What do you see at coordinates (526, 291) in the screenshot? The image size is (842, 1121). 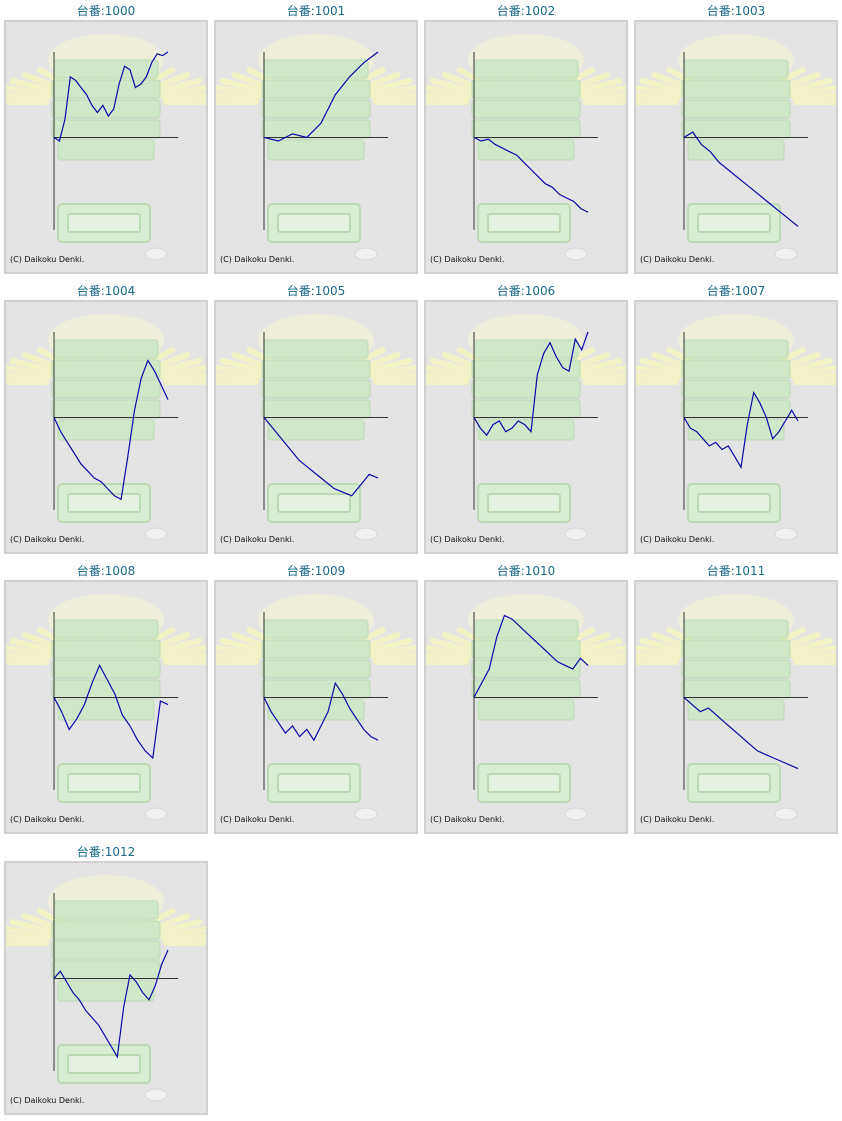 I see `machine-title-link: 台番:1006` at bounding box center [526, 291].